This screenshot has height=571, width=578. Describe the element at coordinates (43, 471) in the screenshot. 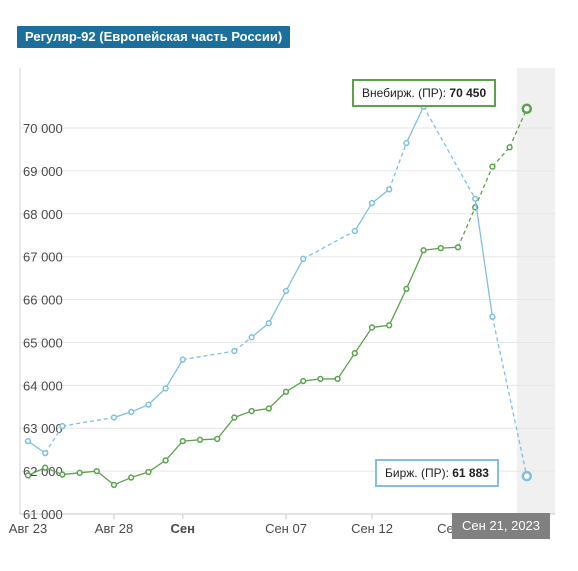

I see `y-tick-label: 62 000` at that location.